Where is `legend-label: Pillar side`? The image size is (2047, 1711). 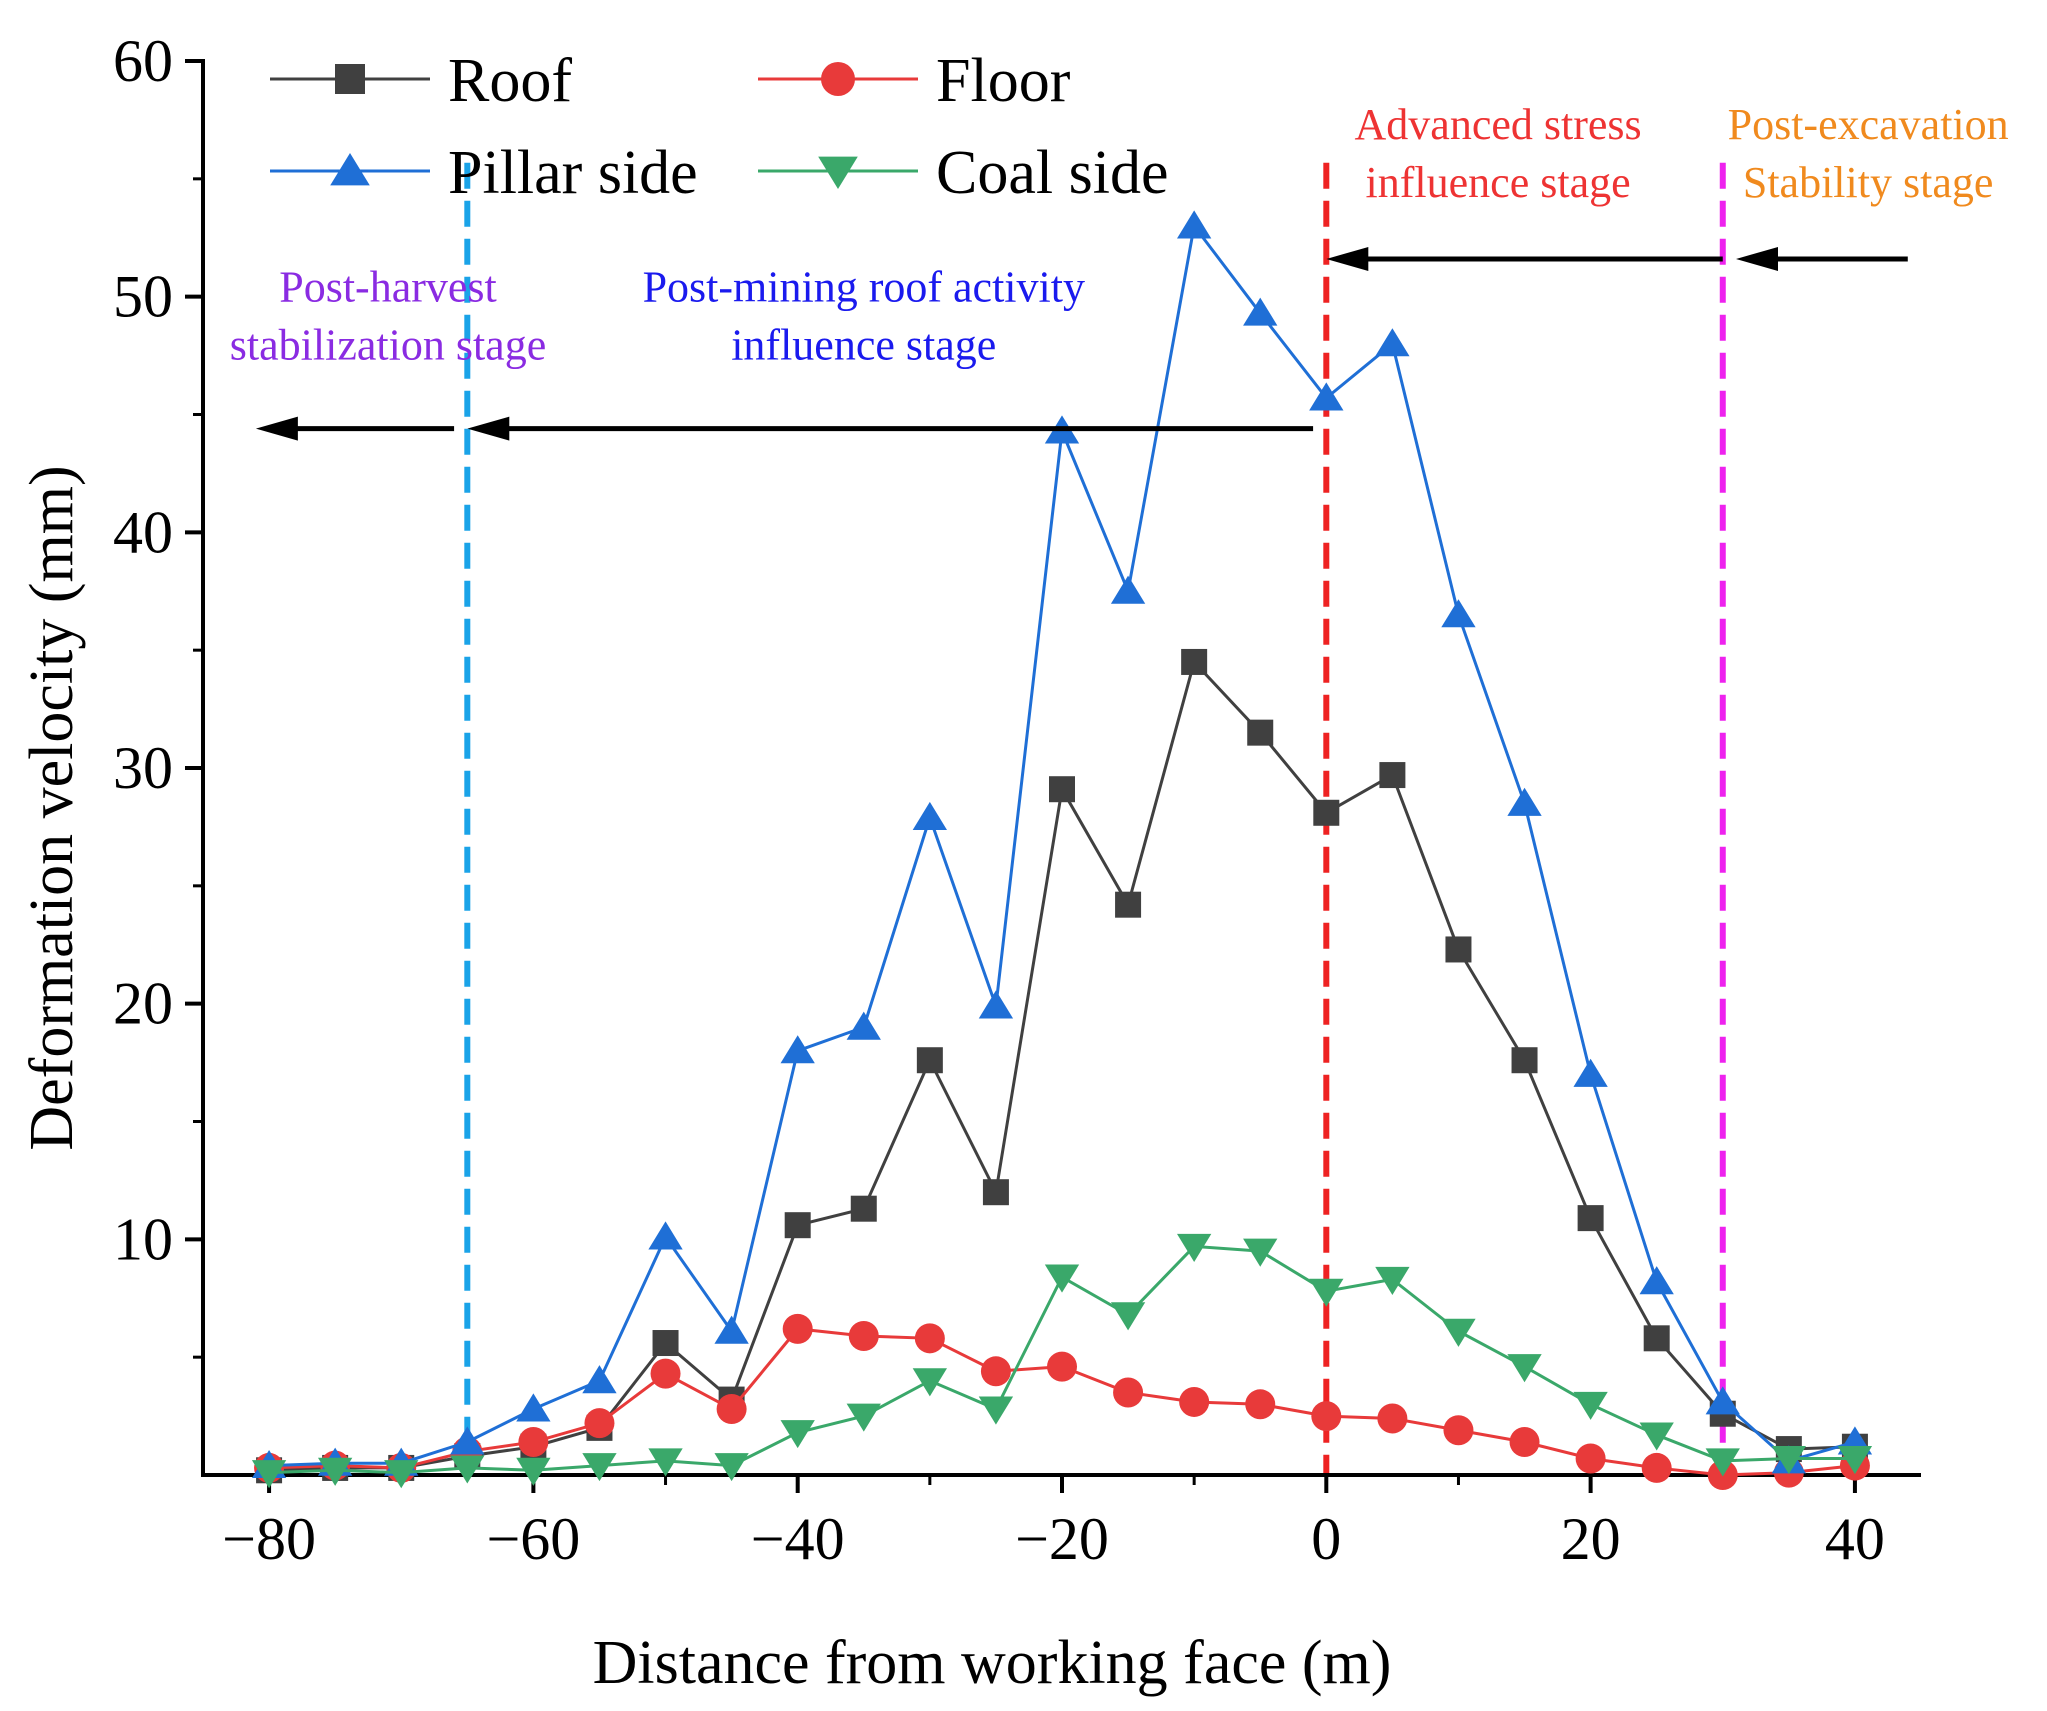 legend-label: Pillar side is located at coordinates (573, 173).